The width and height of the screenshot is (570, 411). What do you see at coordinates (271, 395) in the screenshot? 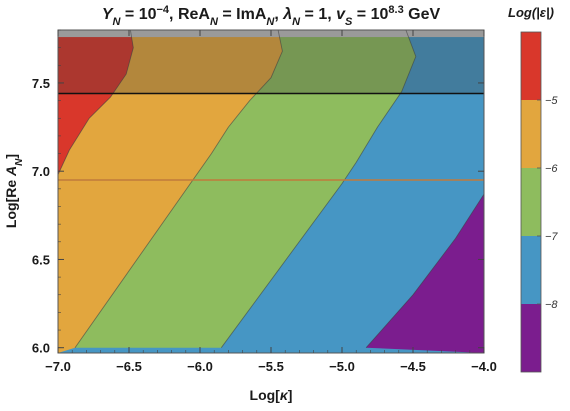
I see `x-axis-label: Log[κ]` at bounding box center [271, 395].